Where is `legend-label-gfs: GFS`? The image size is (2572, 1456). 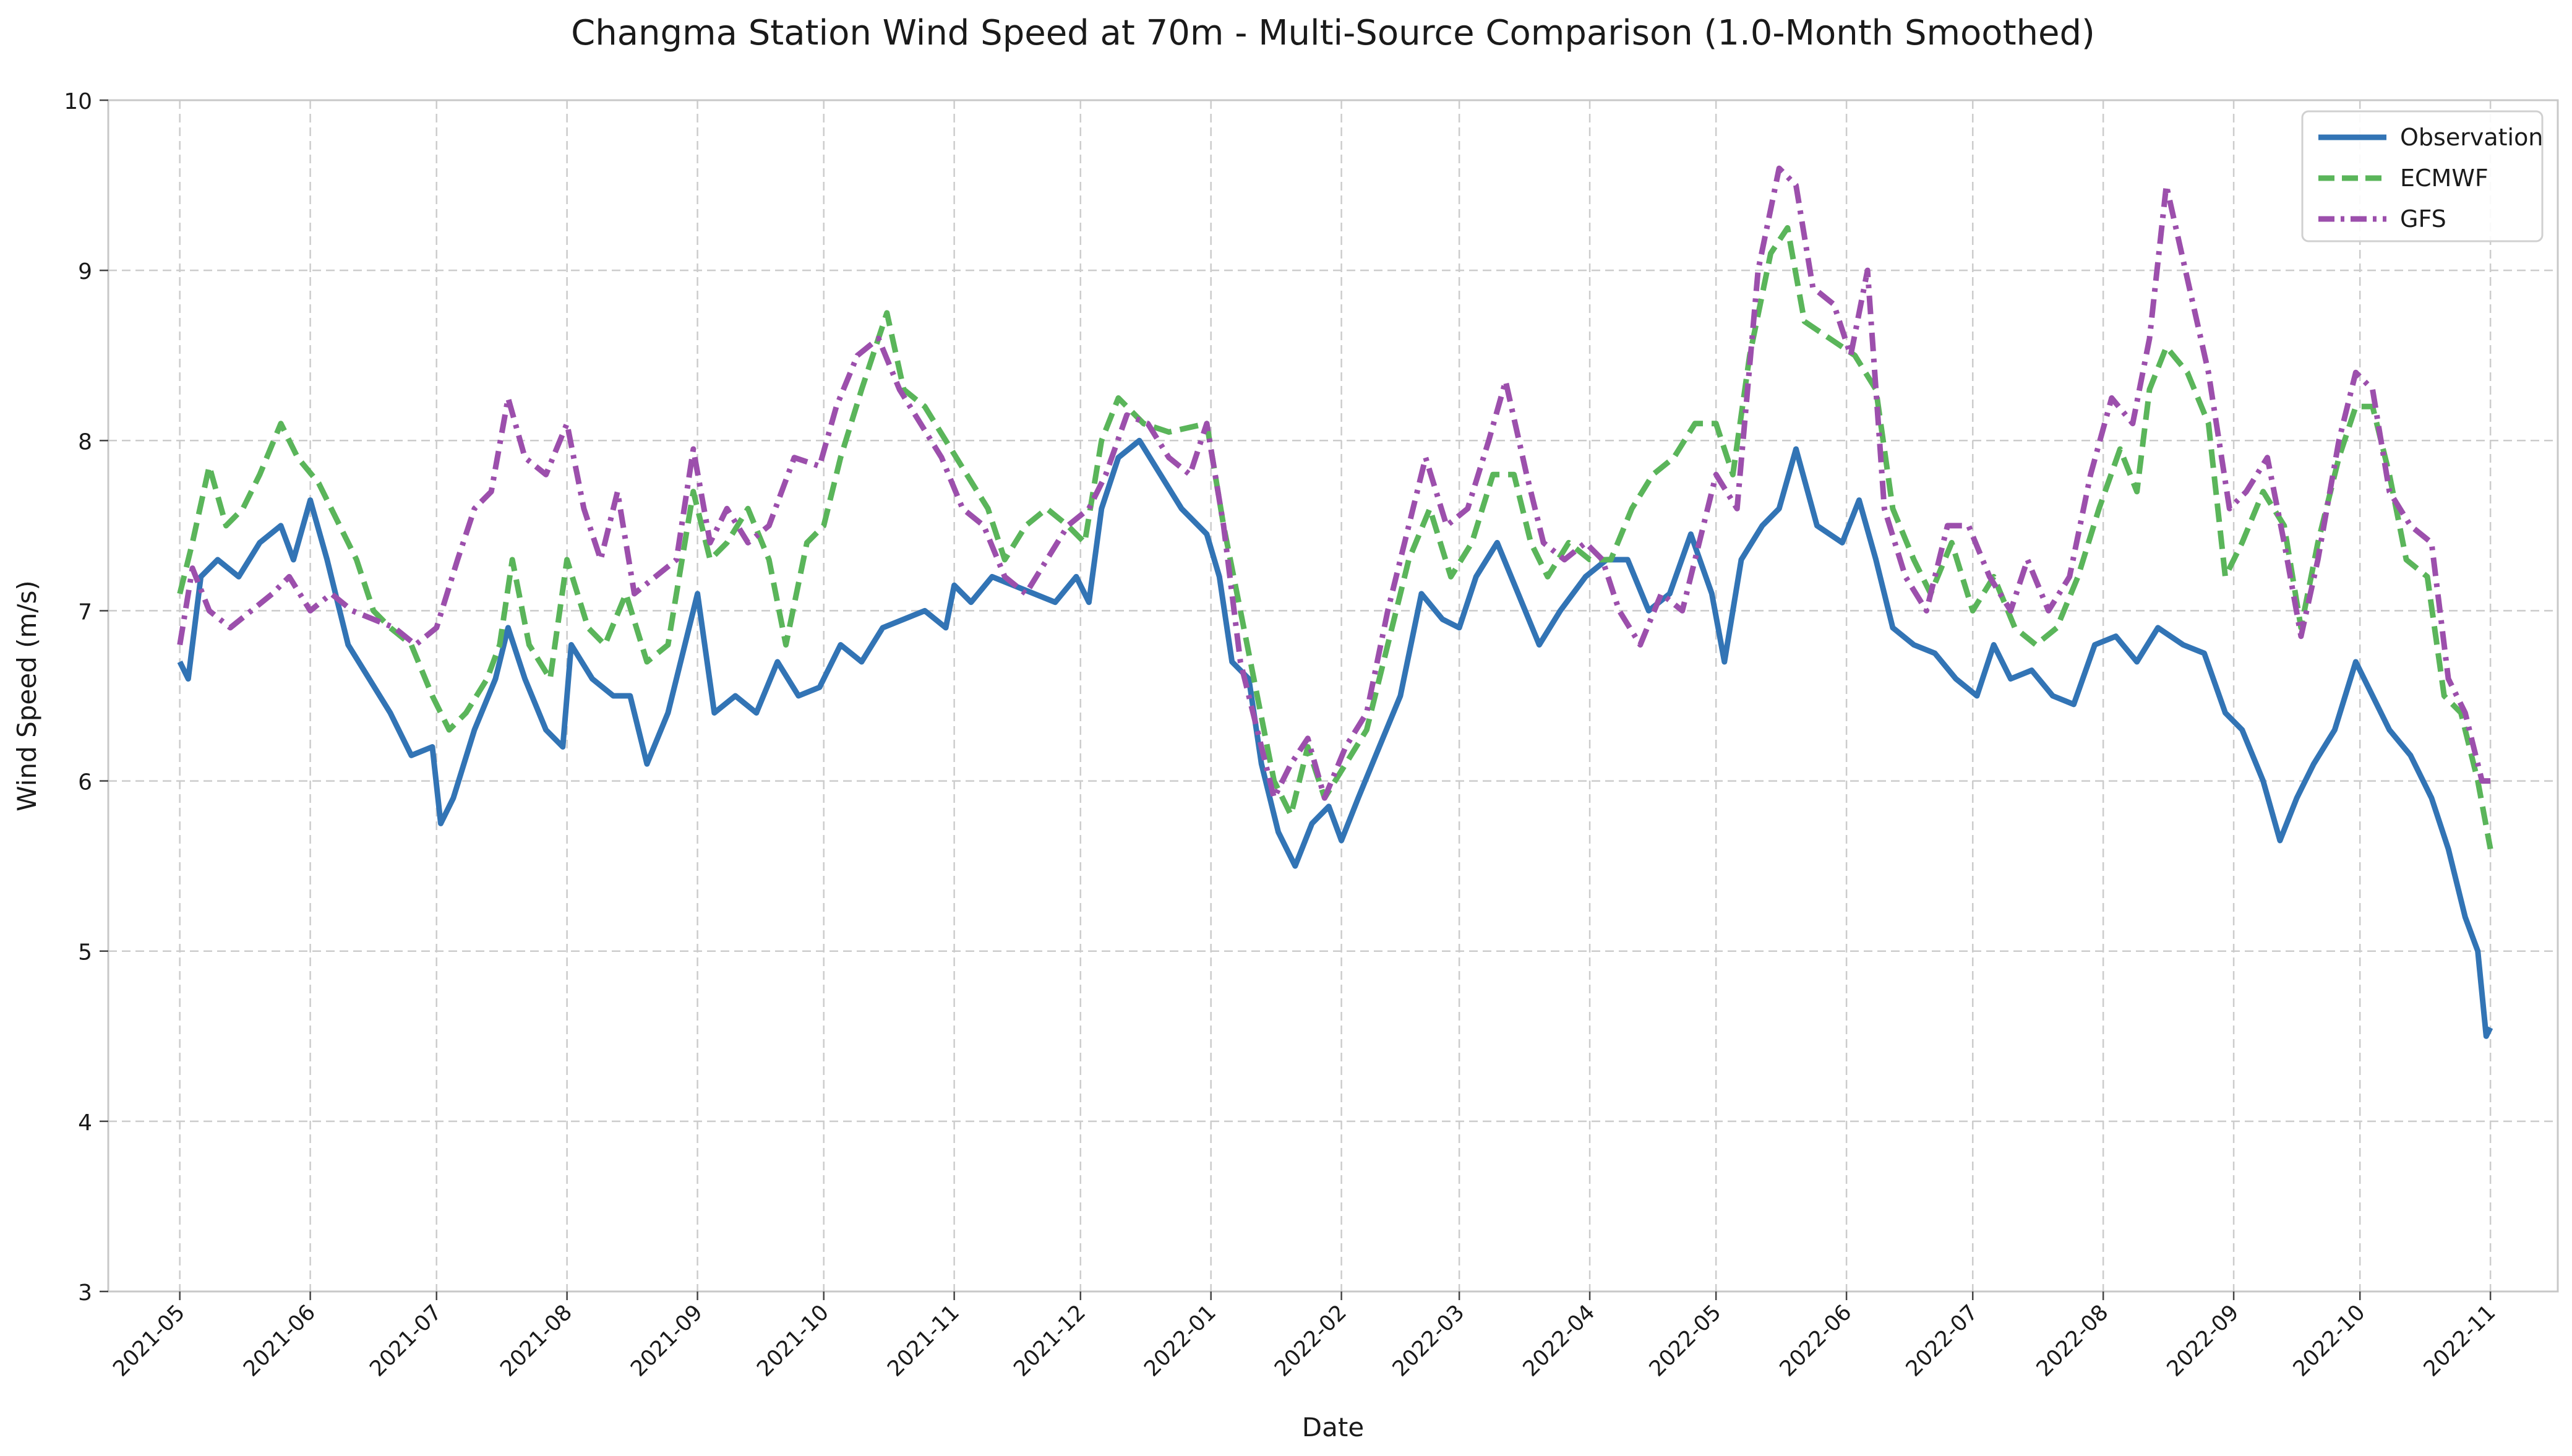
legend-label-gfs: GFS is located at coordinates (2423, 219).